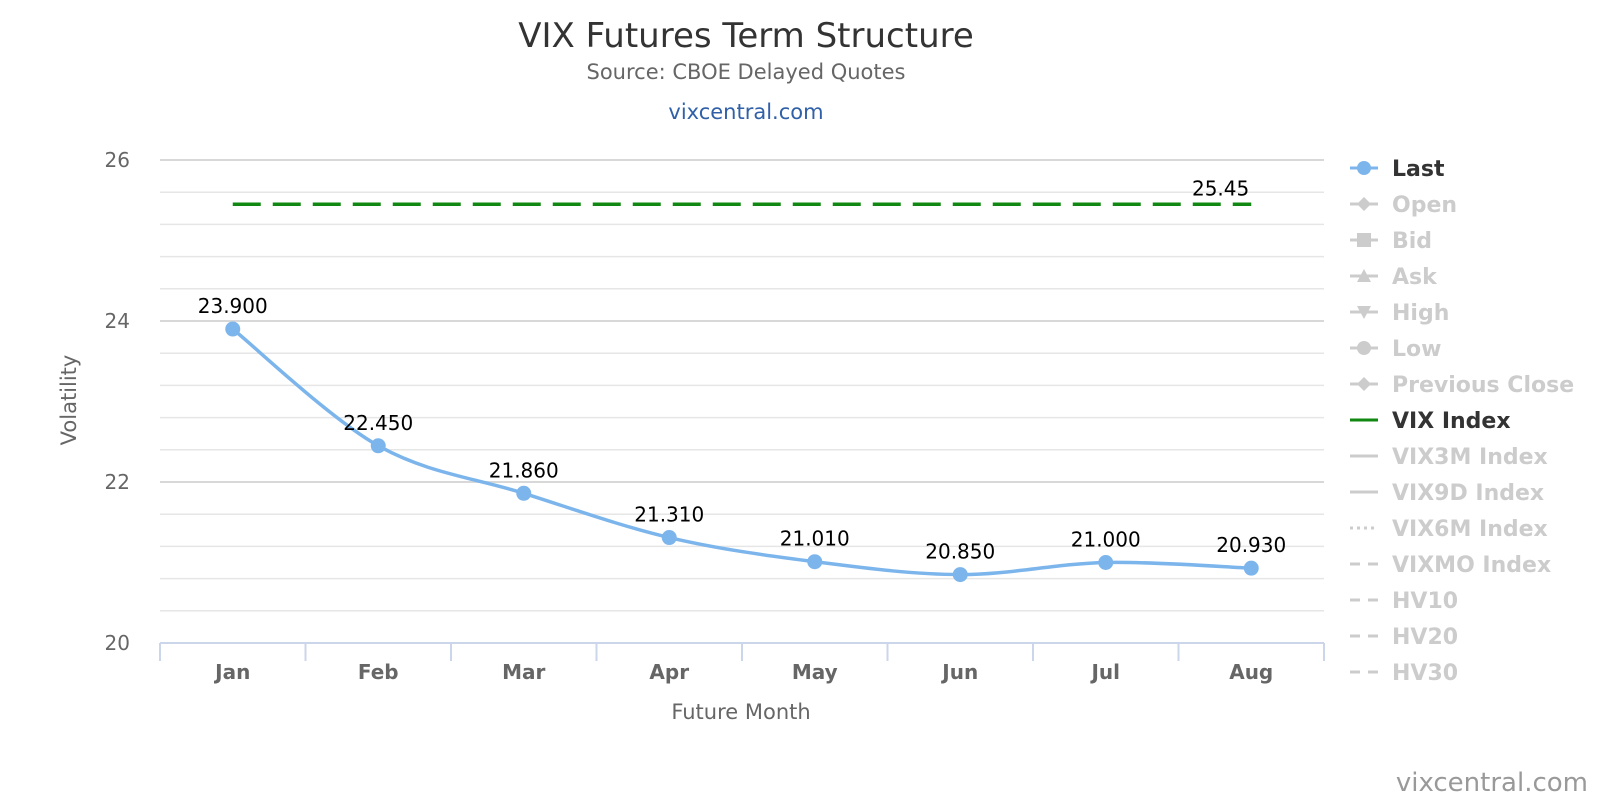 This screenshot has height=800, width=1600. Describe the element at coordinates (117, 401) in the screenshot. I see `y-axis: 20 22 24 26` at that location.